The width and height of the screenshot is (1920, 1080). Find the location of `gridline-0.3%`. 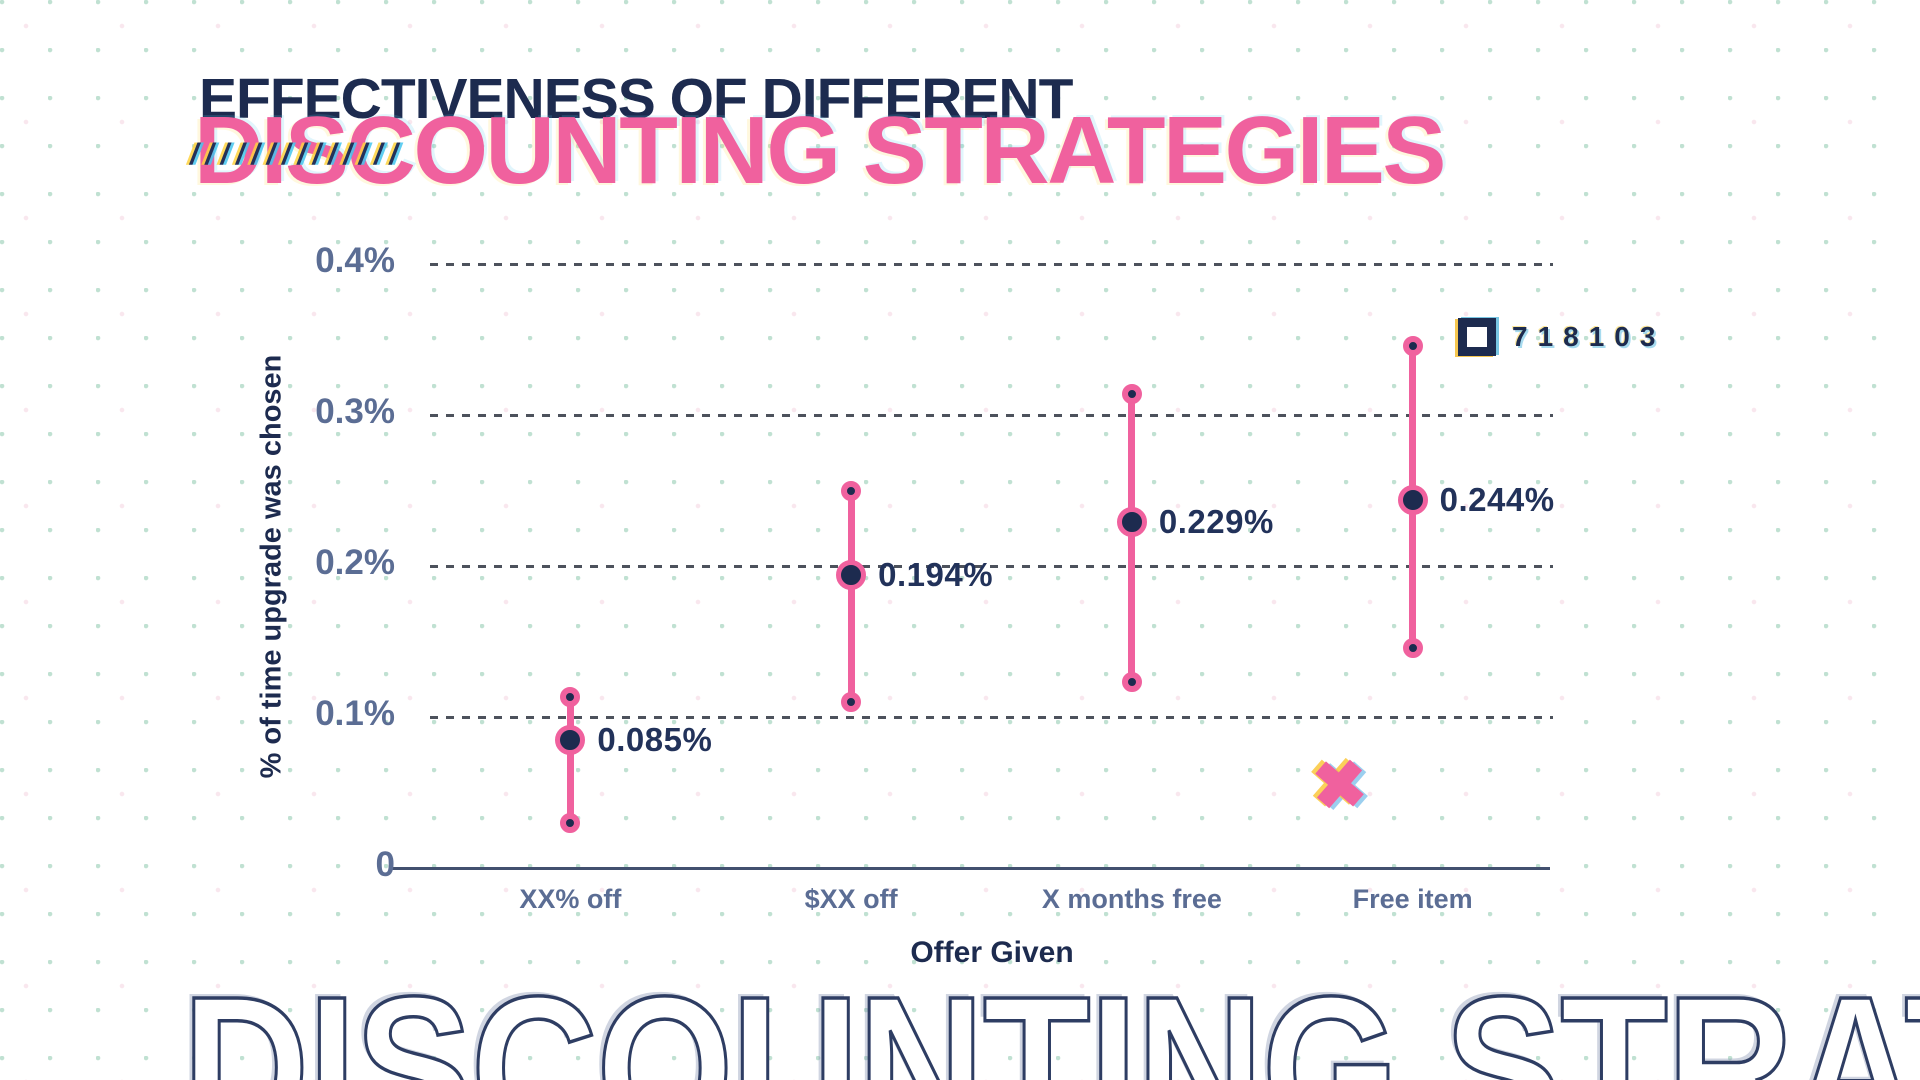

gridline-0.3% is located at coordinates (991, 415).